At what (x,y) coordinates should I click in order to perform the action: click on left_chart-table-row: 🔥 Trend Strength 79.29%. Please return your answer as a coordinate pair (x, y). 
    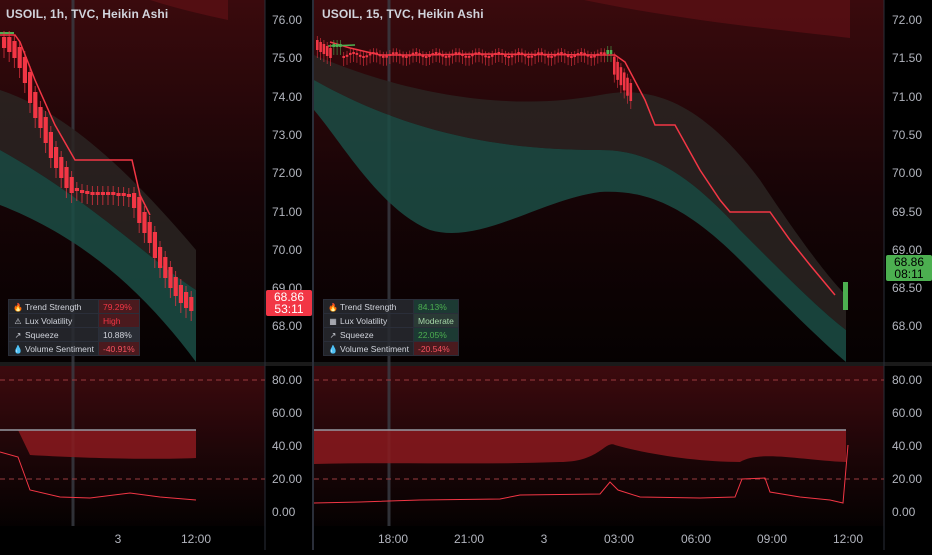
    Looking at the image, I should click on (74, 306).